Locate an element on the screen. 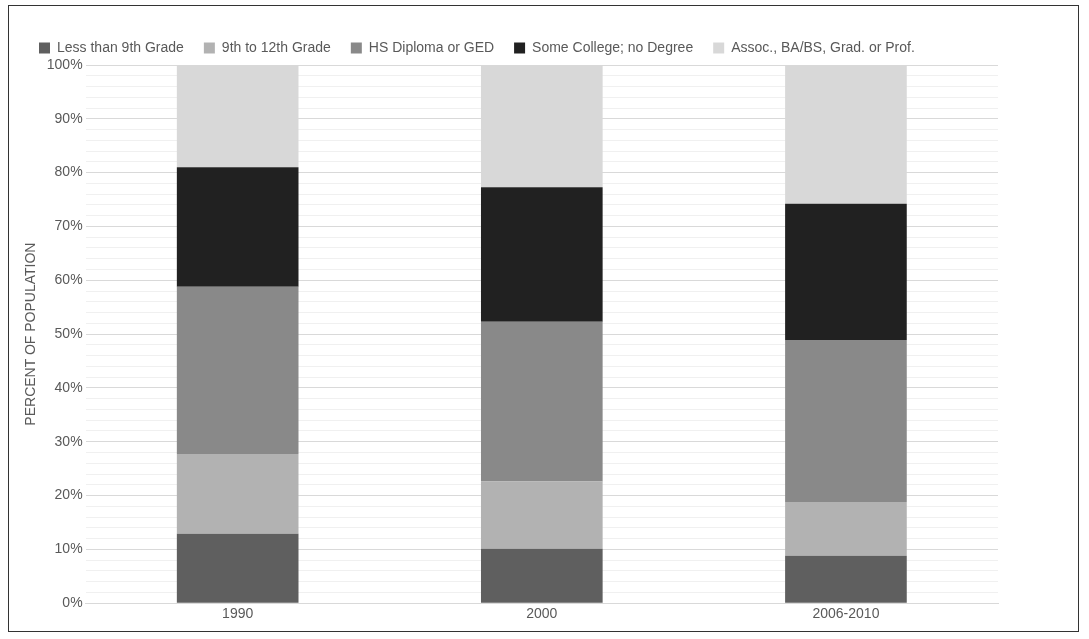 Image resolution: width=1089 pixels, height=639 pixels. y-tick-label: 30% is located at coordinates (68, 440).